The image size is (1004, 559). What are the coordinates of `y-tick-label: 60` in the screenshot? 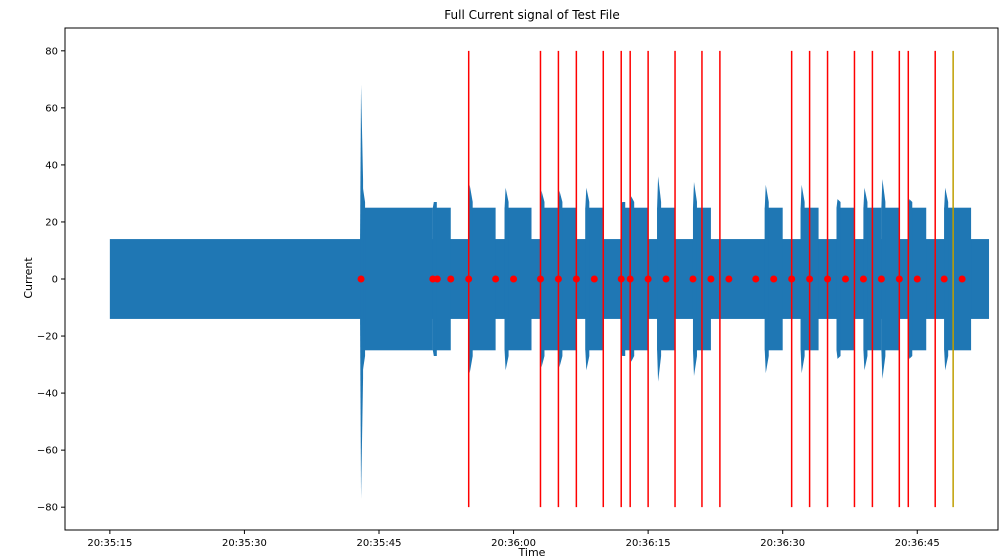 It's located at (51, 108).